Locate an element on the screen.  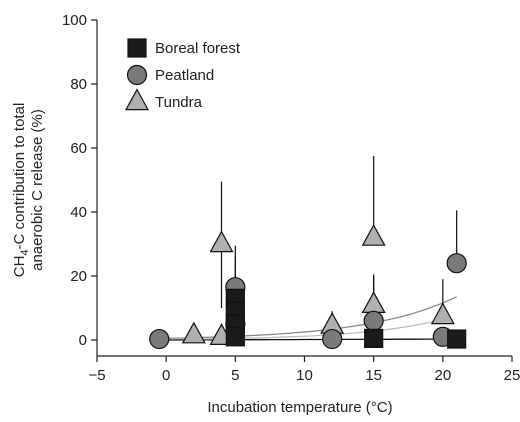
x-tick-label: −5 is located at coordinates (96, 375).